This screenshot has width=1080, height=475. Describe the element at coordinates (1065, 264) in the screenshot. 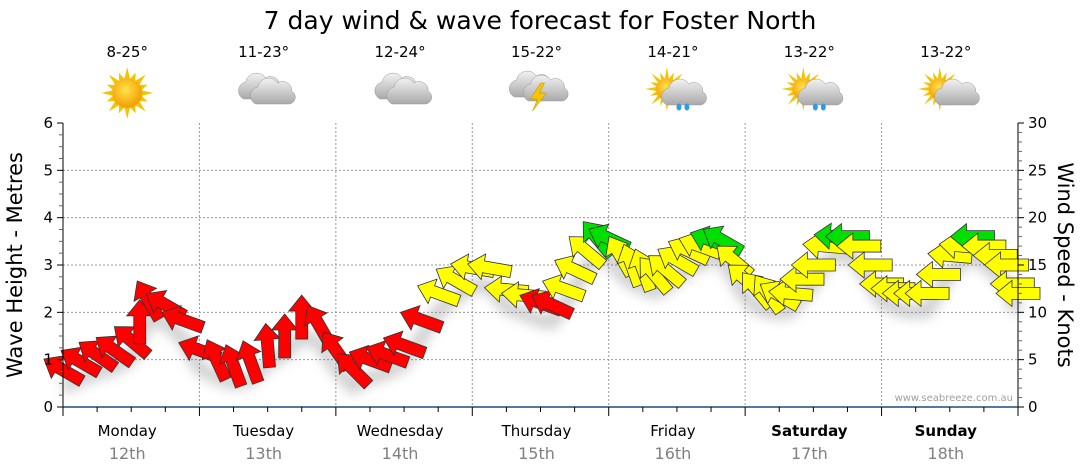

I see `y2-axis-label: Wind Speed - Knots` at that location.